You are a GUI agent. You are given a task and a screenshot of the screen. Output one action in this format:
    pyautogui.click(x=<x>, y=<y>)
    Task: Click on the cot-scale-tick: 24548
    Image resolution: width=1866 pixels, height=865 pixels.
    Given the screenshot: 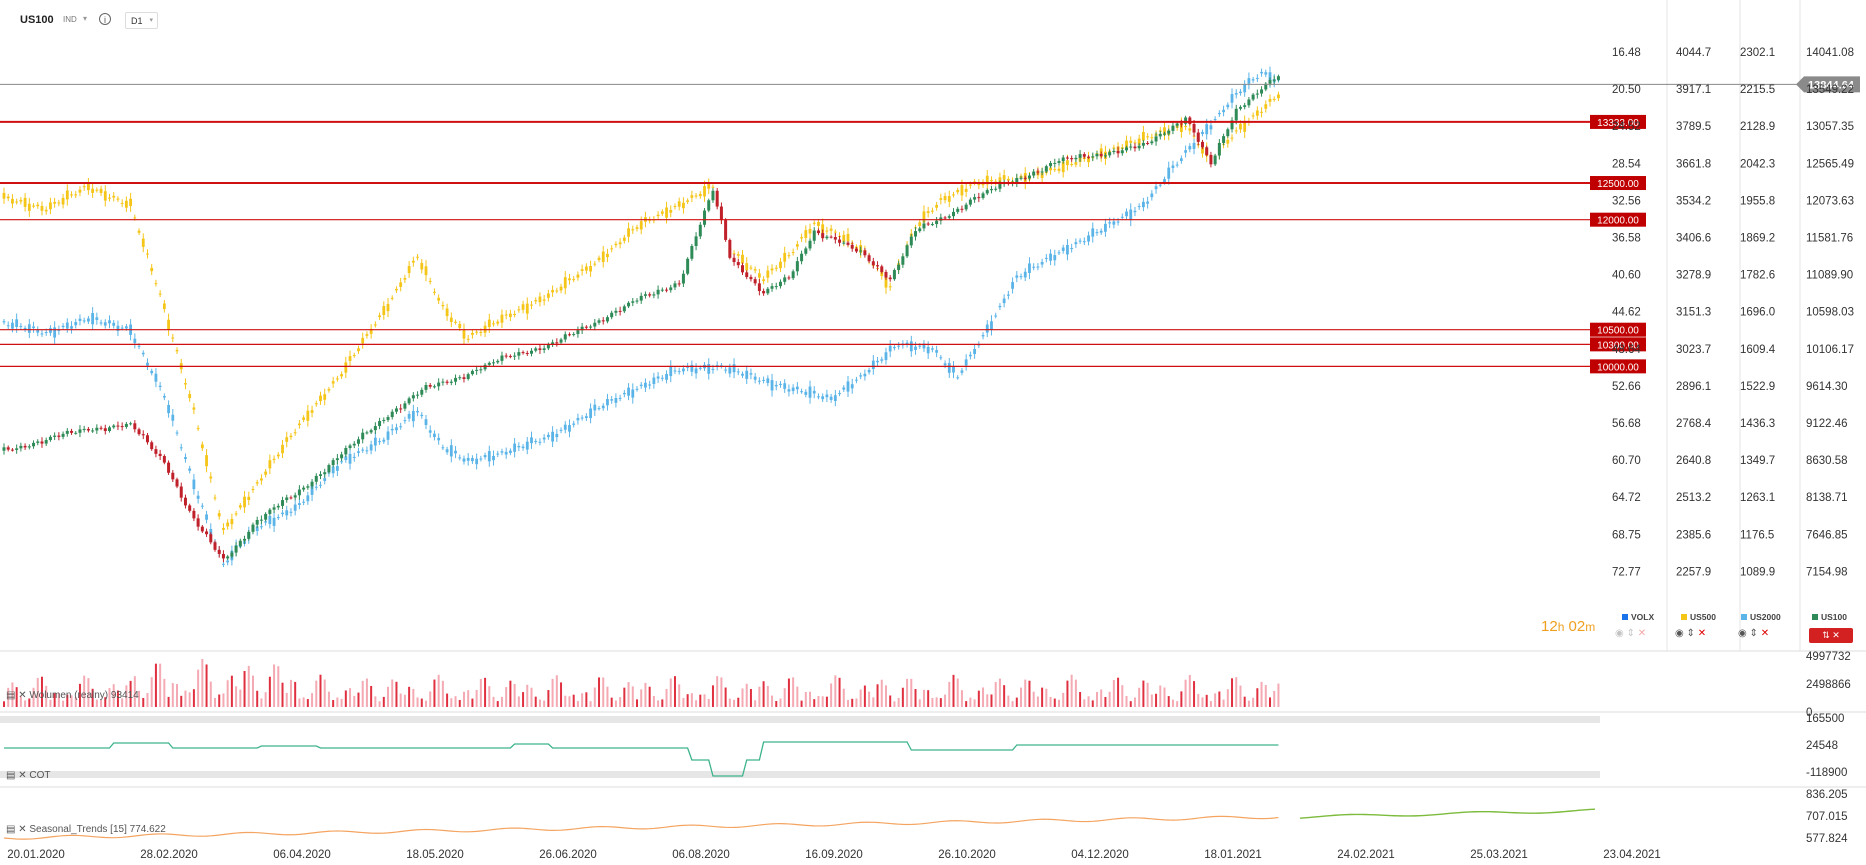 What is the action you would take?
    pyautogui.click(x=1822, y=746)
    